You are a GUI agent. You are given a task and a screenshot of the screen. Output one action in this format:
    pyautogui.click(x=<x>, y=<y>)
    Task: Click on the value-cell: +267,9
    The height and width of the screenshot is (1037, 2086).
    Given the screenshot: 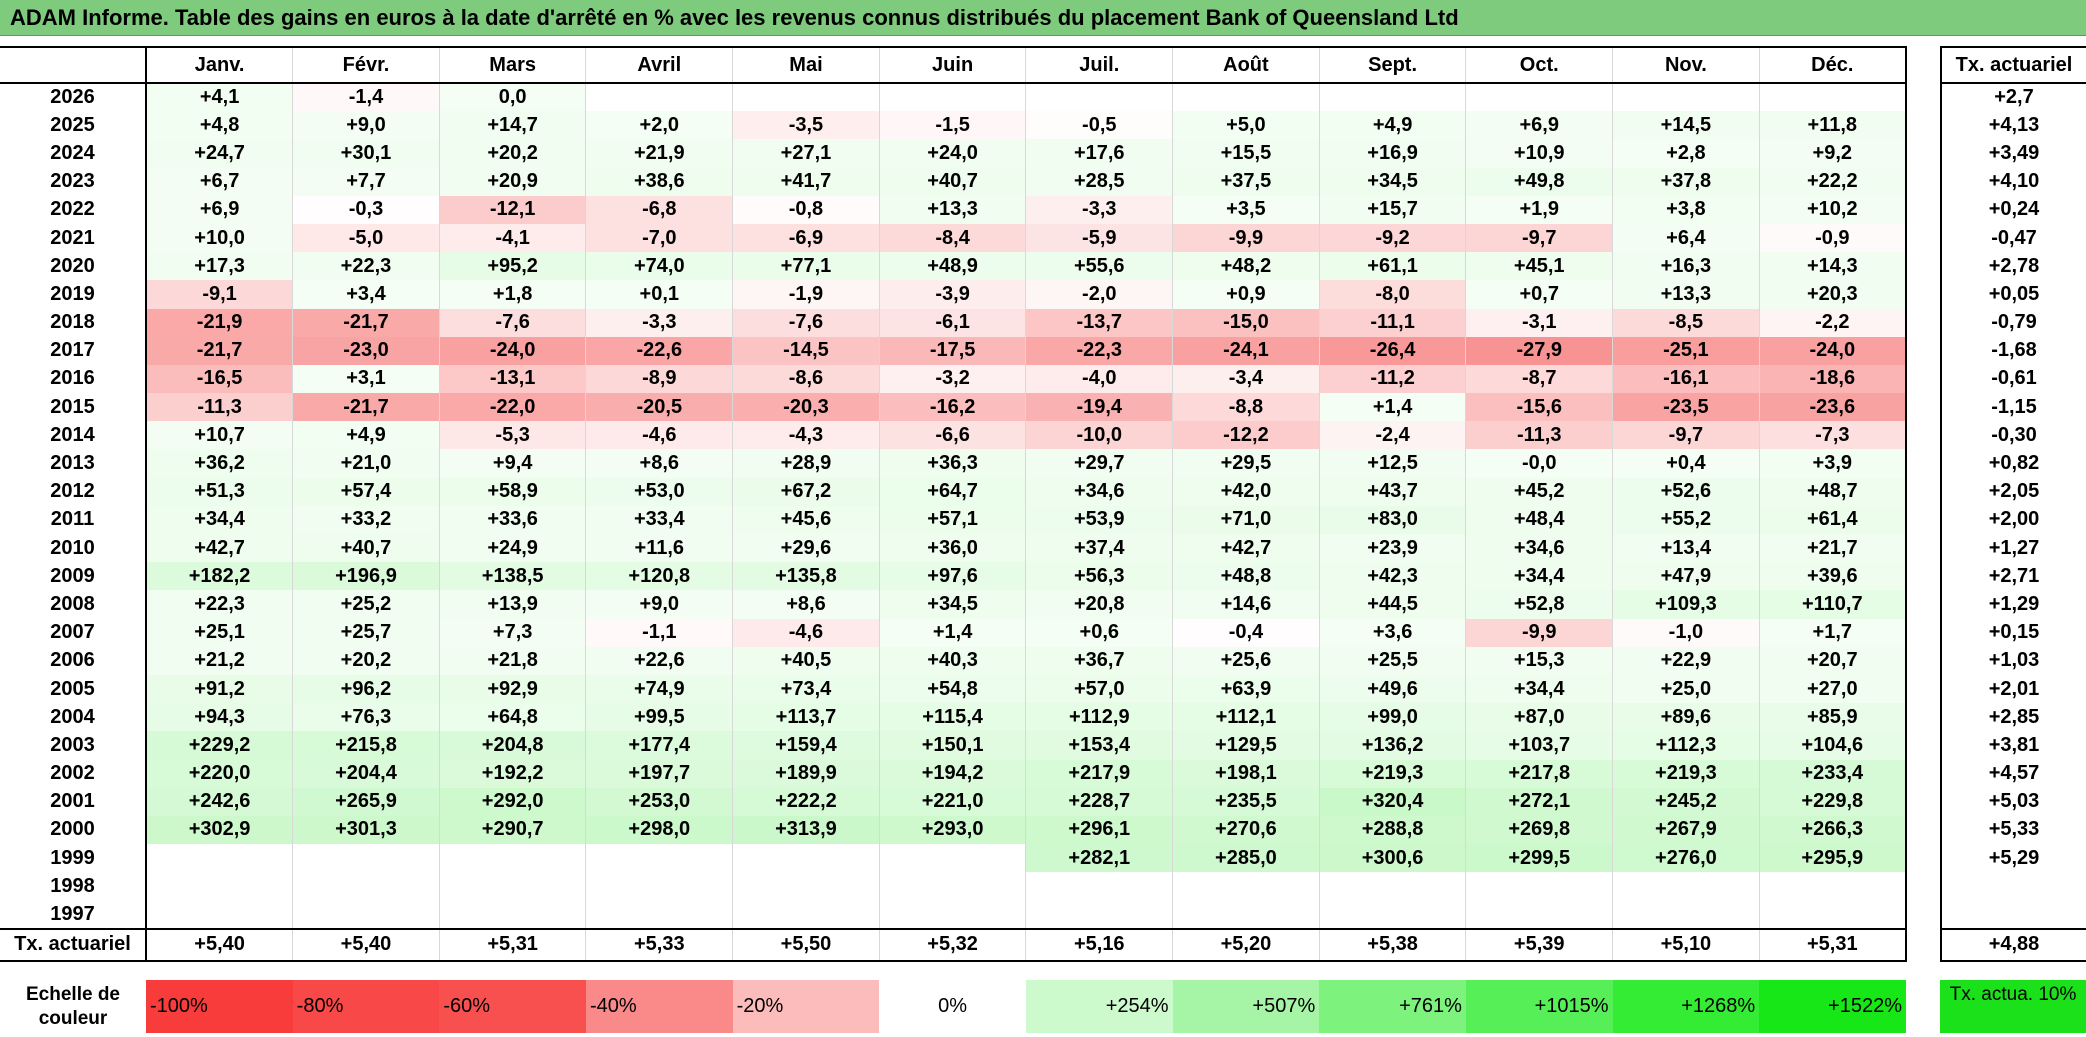 What is the action you would take?
    pyautogui.click(x=1686, y=830)
    